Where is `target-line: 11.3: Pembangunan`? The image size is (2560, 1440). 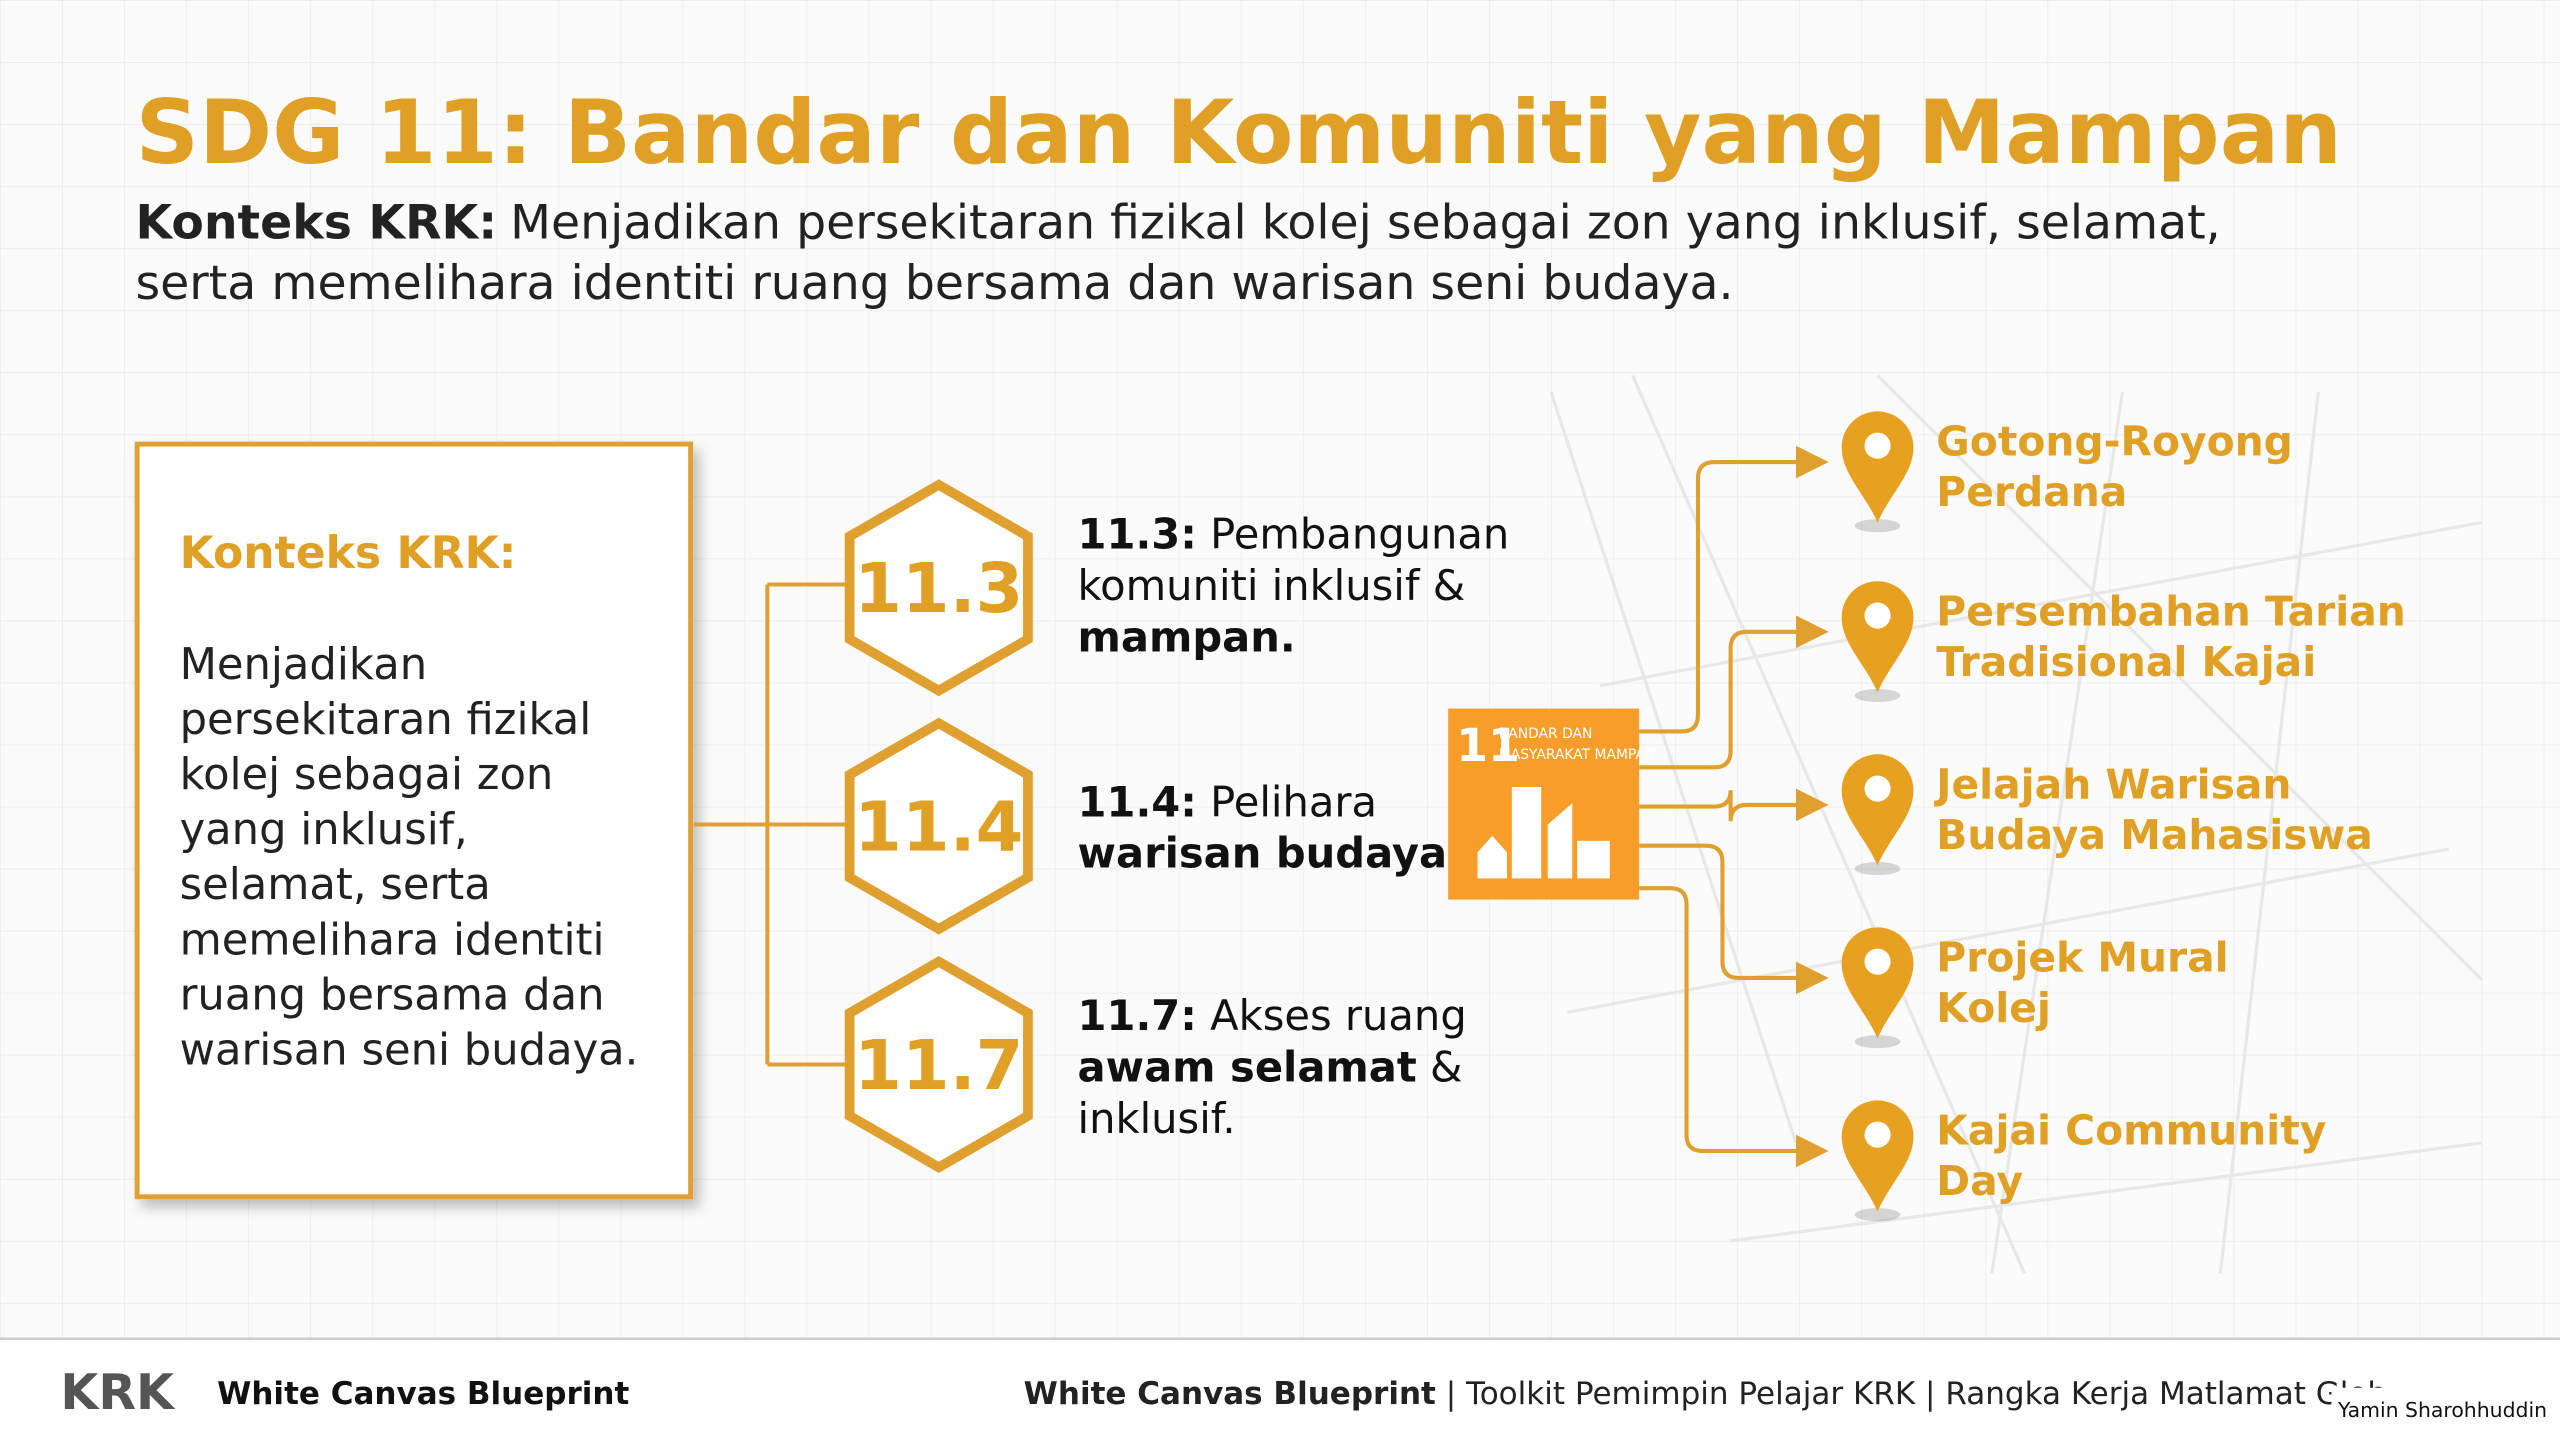 target-line: 11.3: Pembangunan is located at coordinates (1294, 534).